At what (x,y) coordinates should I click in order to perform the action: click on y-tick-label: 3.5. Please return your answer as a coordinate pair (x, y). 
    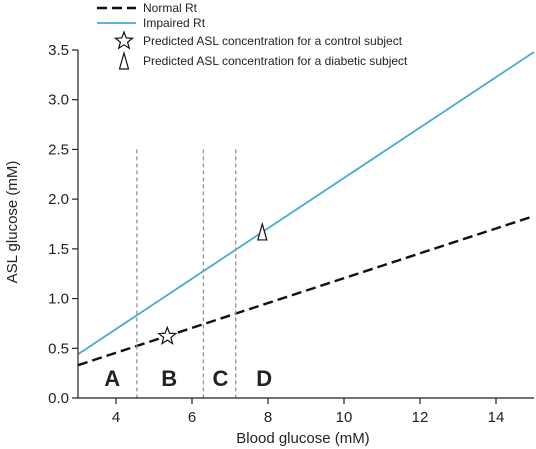
    Looking at the image, I should click on (58, 50).